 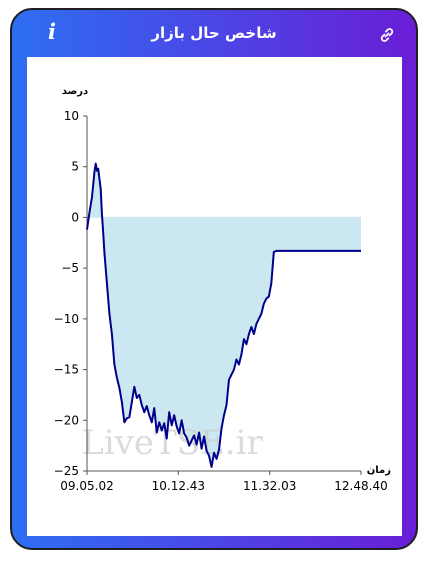 What do you see at coordinates (66, 420) in the screenshot?
I see `y-tick-label: −20` at bounding box center [66, 420].